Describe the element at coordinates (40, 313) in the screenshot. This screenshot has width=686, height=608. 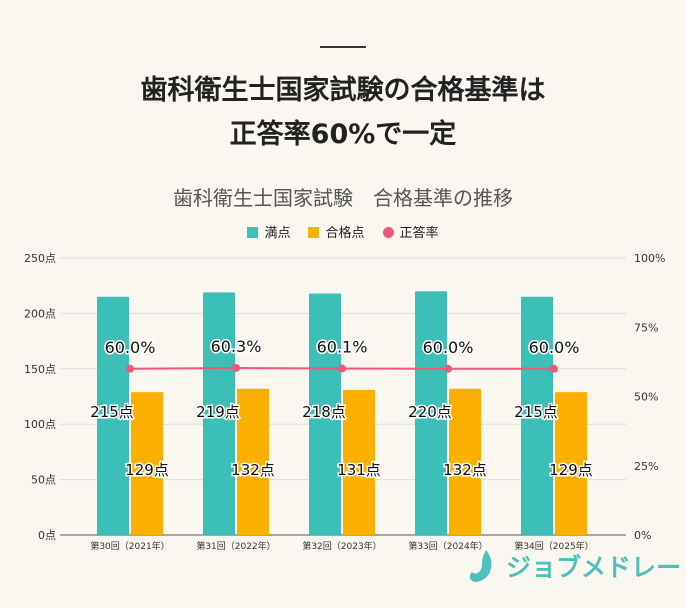
I see `y-left-tick: 200点` at that location.